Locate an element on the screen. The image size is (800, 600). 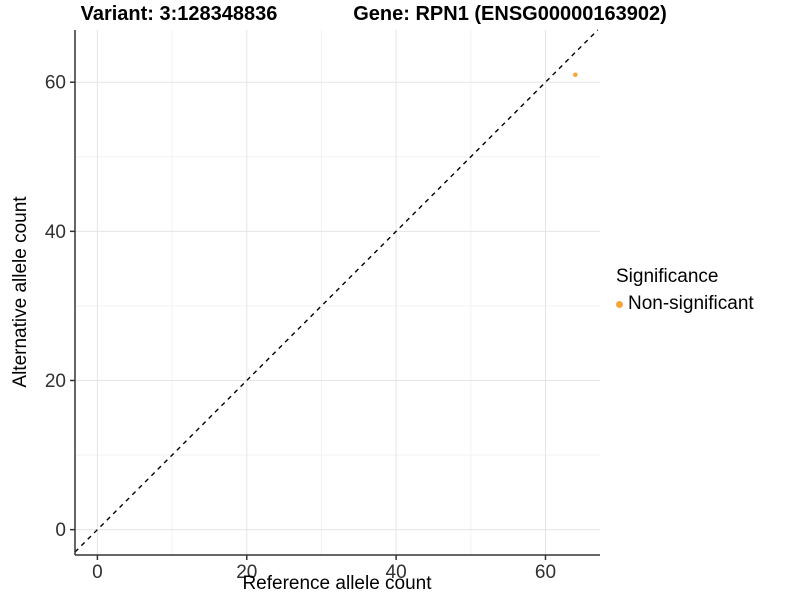
plot-title-variant: Variant: 3:128348836 is located at coordinates (179, 14).